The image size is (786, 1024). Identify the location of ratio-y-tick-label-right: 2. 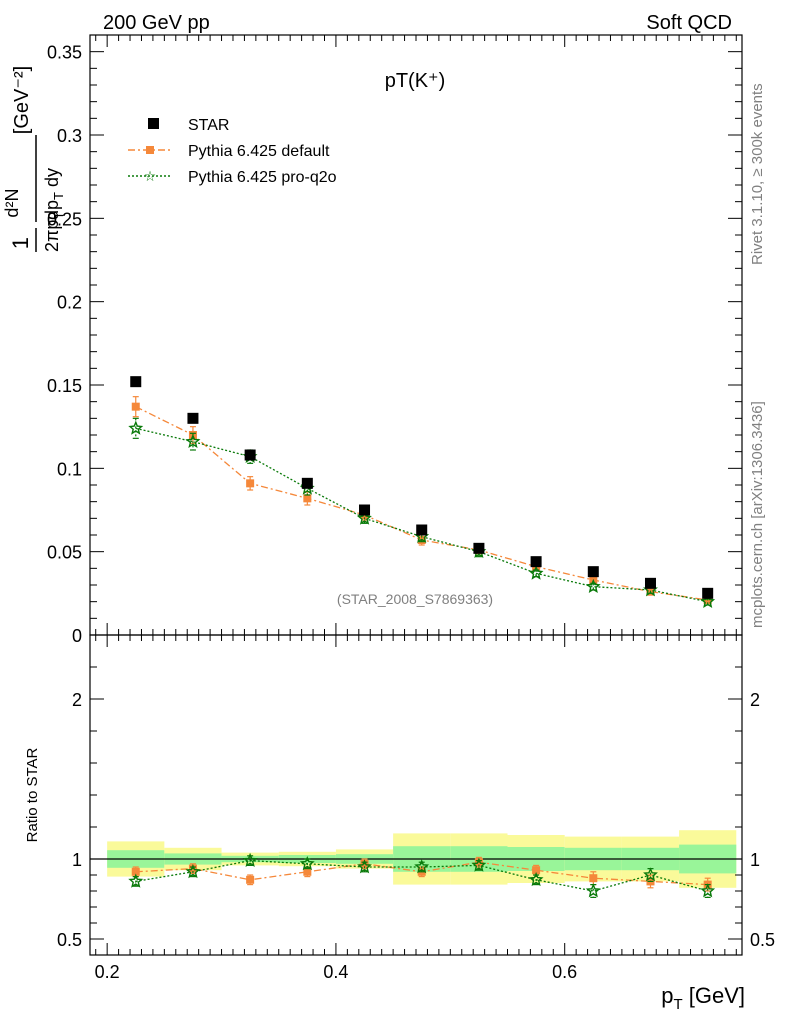
(755, 700).